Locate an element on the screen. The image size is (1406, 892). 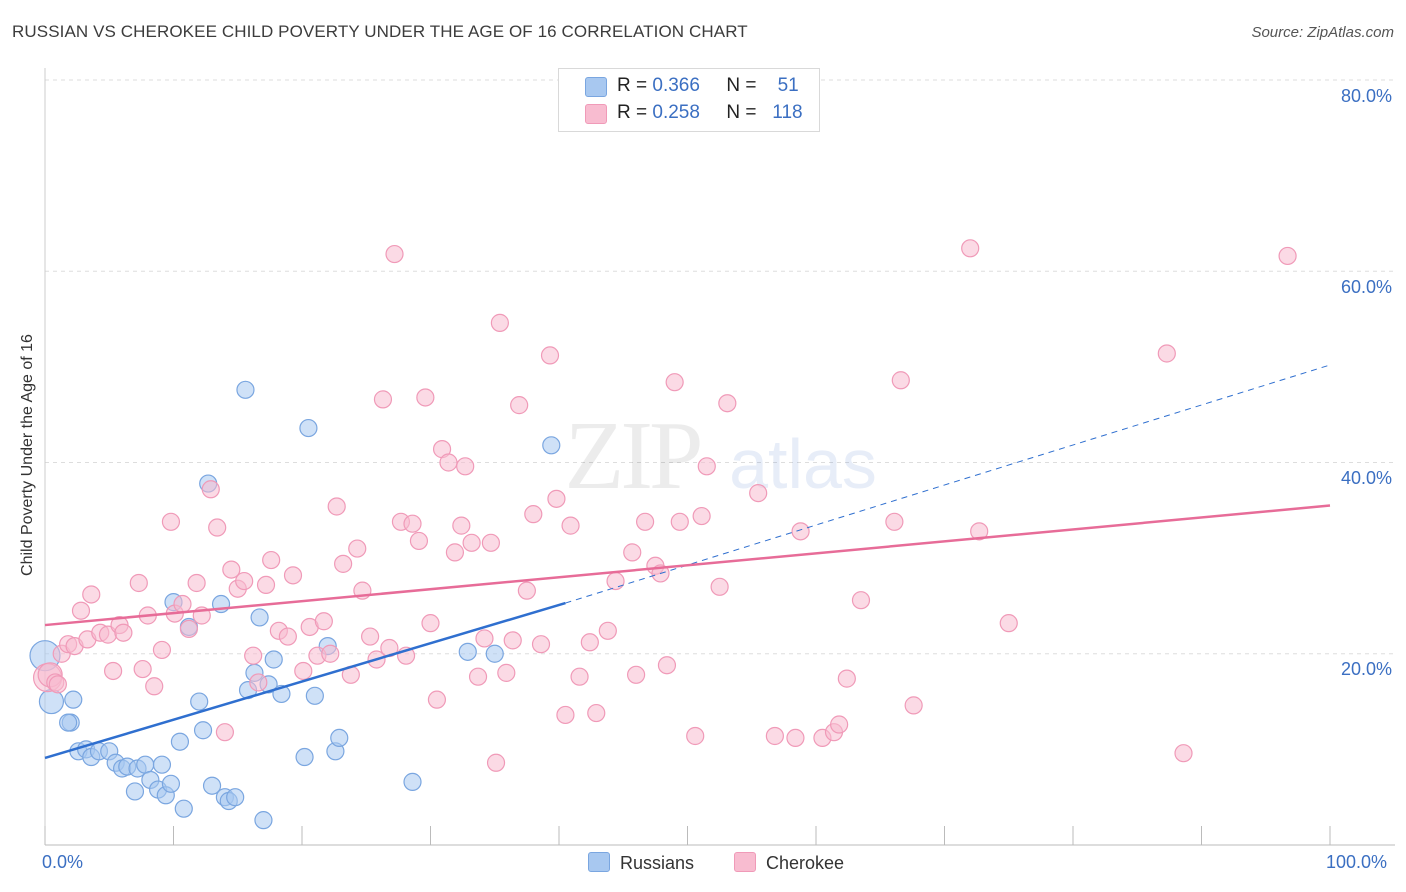
watermark-zip: ZIP is located at coordinates (632, 456).